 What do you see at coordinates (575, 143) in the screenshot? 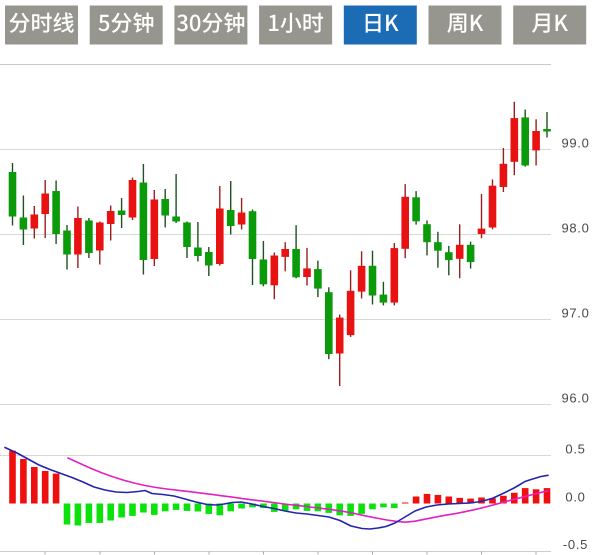
I see `svg-text: 99.0` at bounding box center [575, 143].